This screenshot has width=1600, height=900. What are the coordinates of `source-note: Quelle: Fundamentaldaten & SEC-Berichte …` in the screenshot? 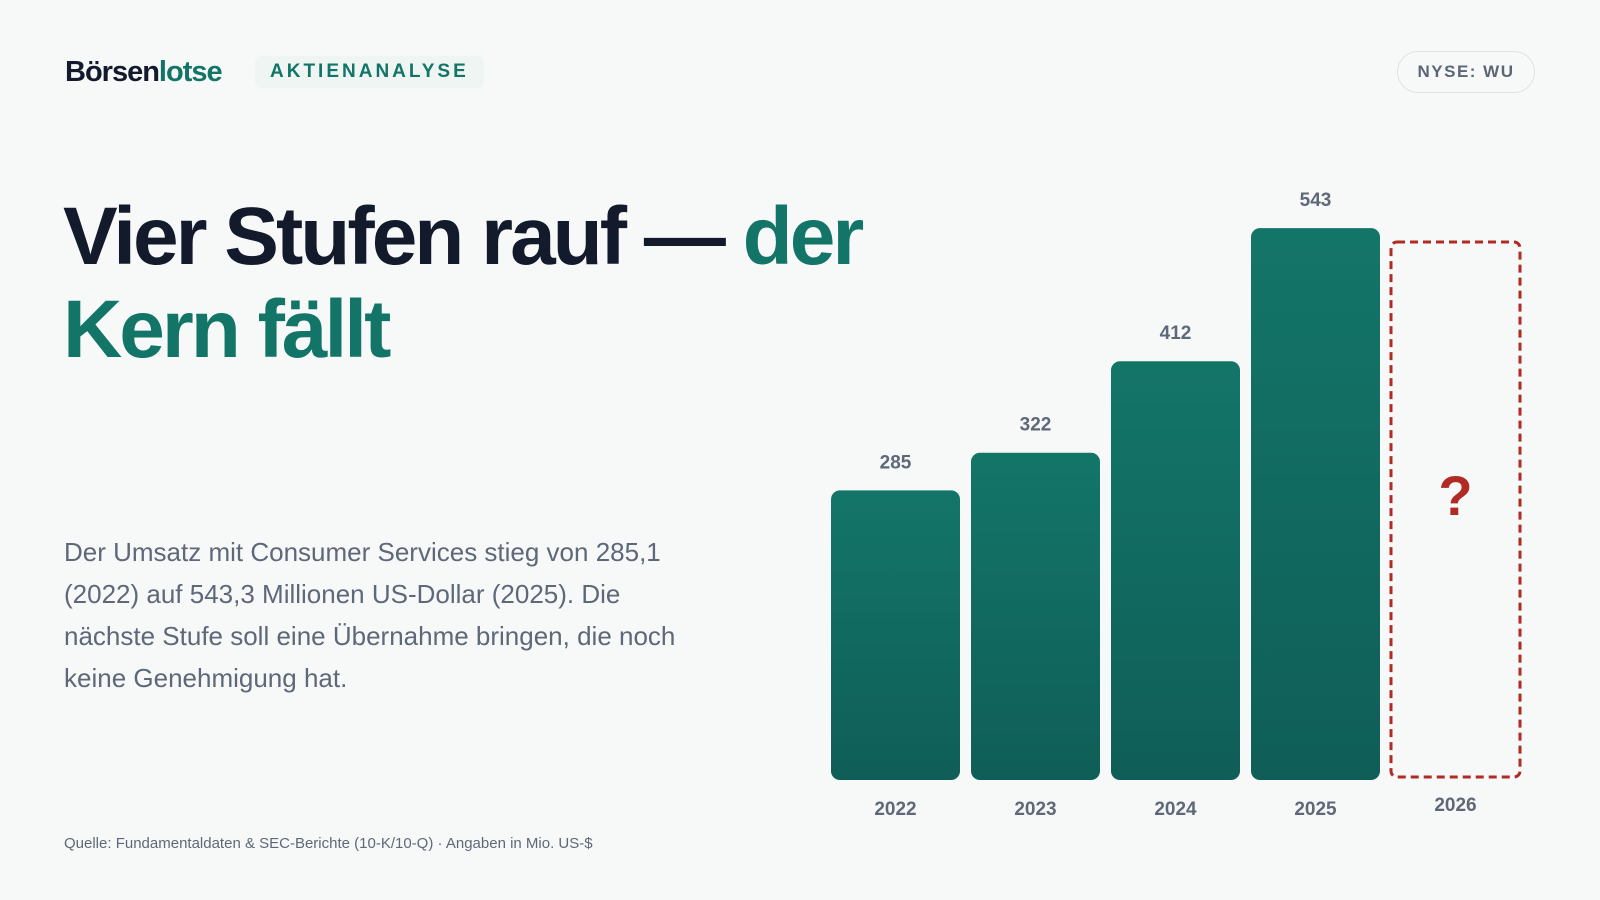 It's located at (328, 843).